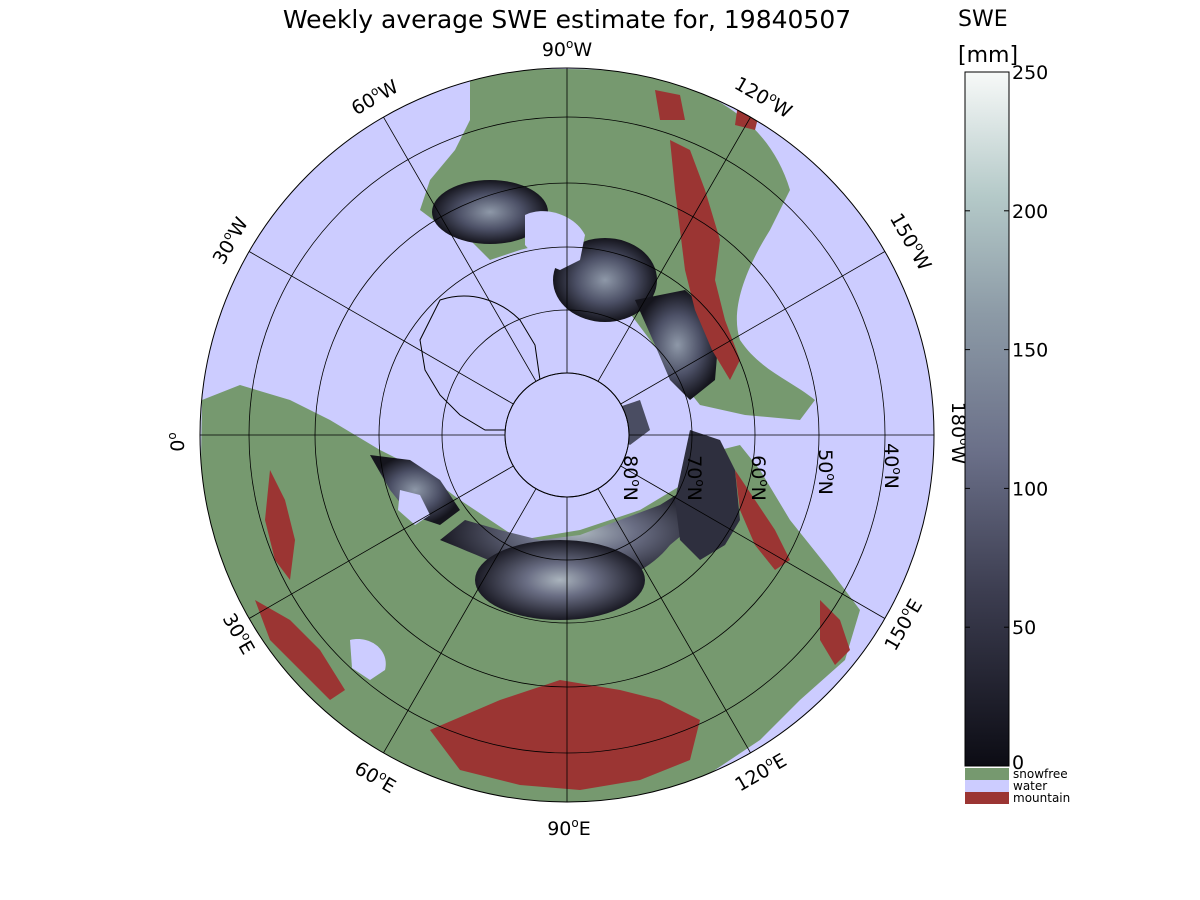 Image resolution: width=1200 pixels, height=900 pixels. Describe the element at coordinates (280, 525) in the screenshot. I see `ural-mountains` at that location.